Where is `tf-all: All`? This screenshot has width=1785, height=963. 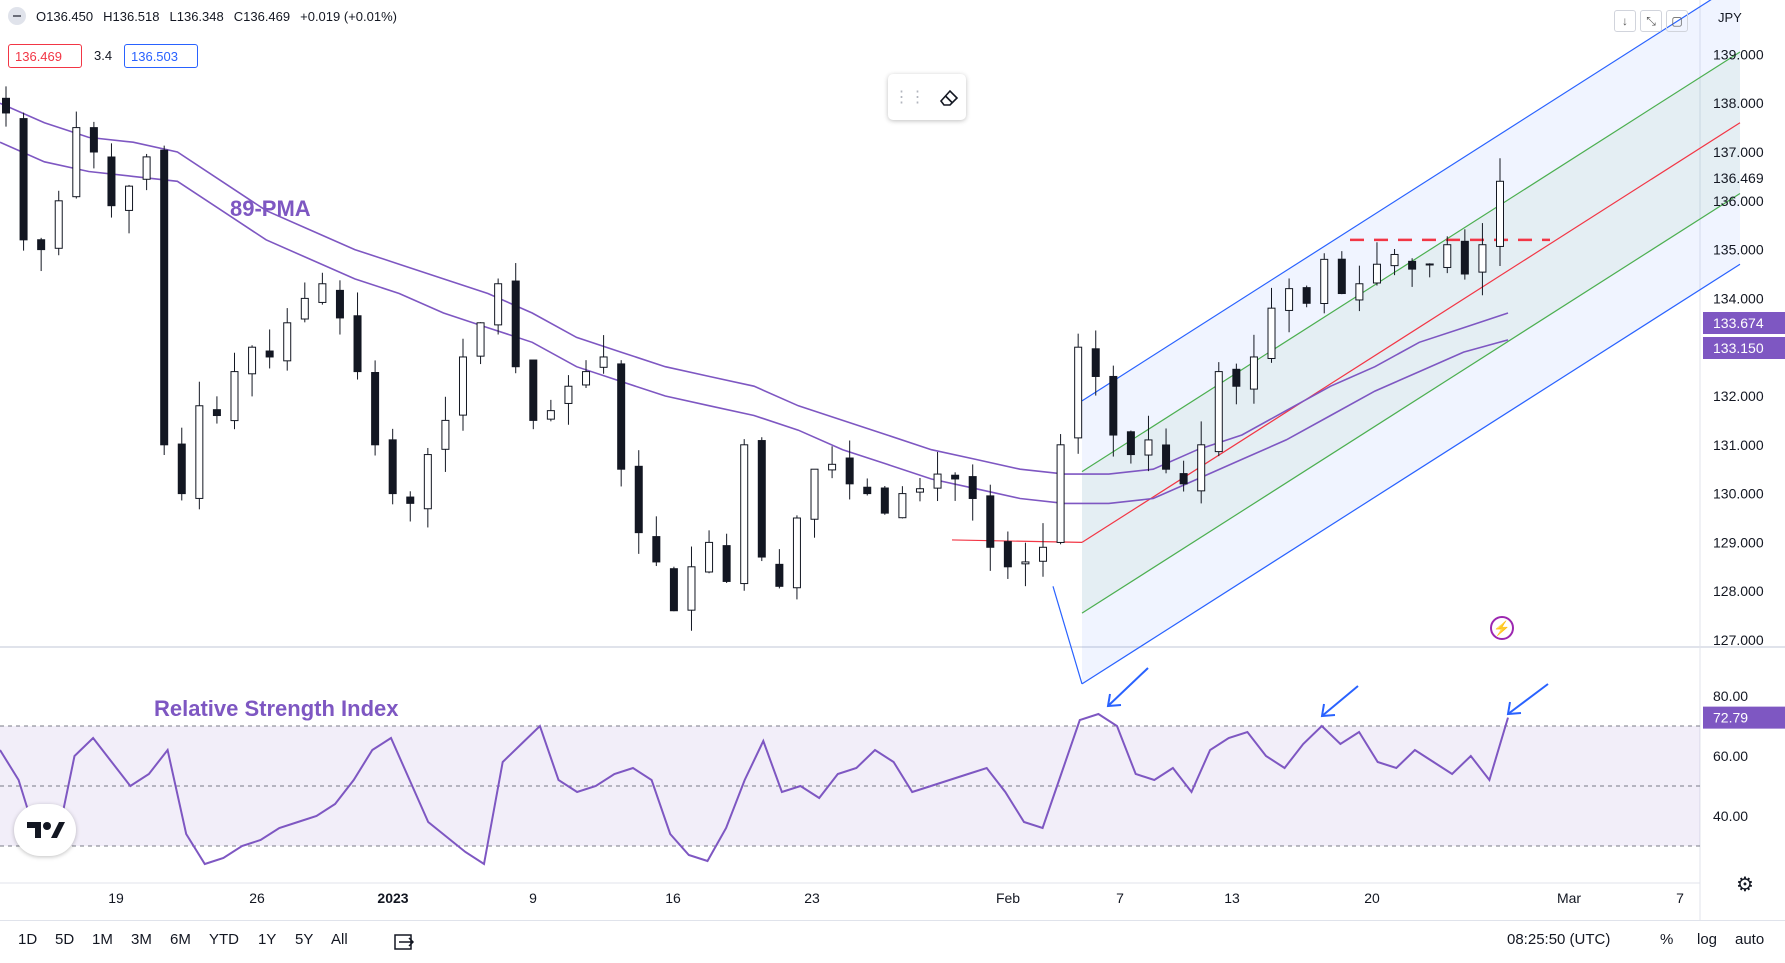
tf-all: All is located at coordinates (339, 939).